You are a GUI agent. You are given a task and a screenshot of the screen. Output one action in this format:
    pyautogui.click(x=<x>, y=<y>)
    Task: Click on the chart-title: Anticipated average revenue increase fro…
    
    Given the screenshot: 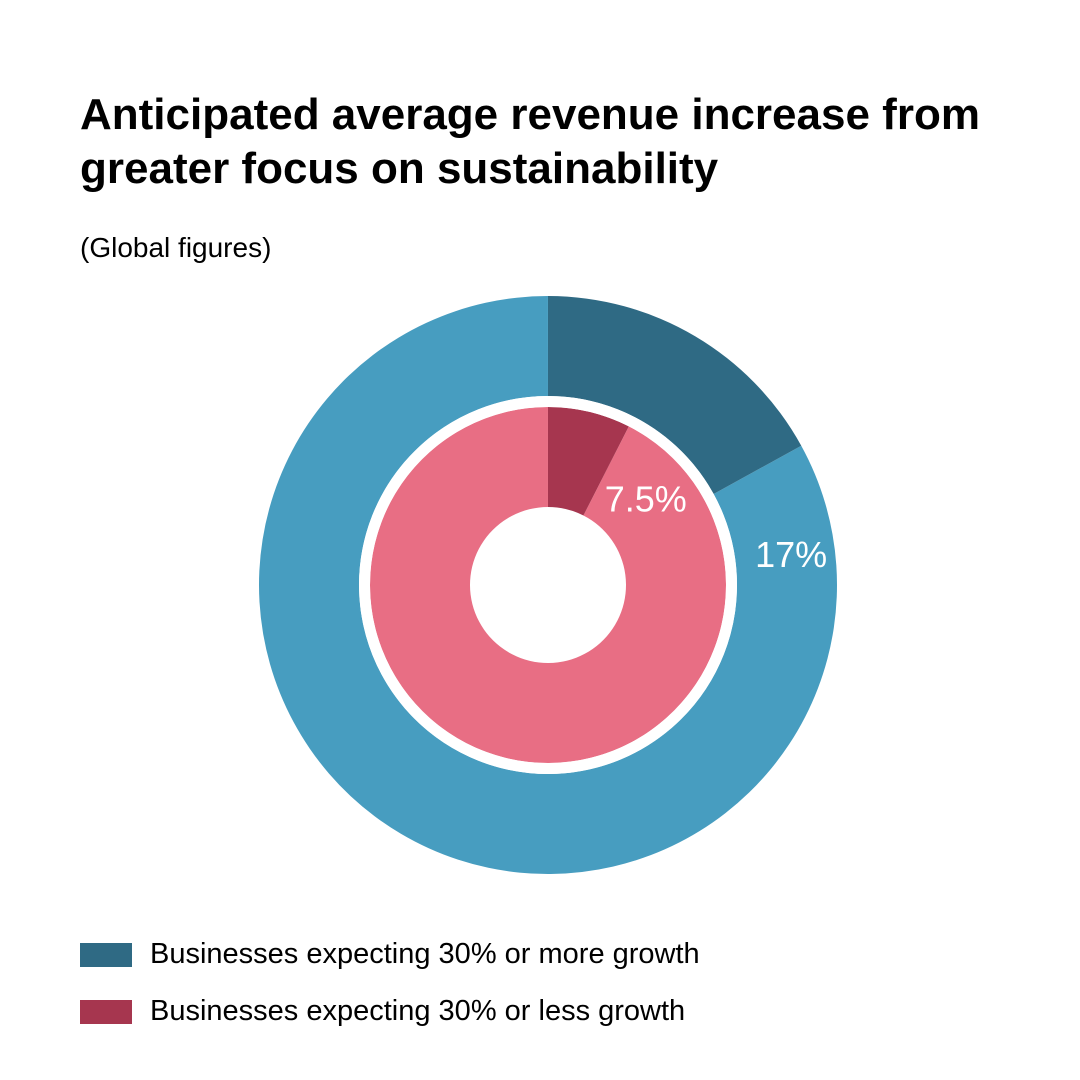 What is the action you would take?
    pyautogui.click(x=530, y=141)
    